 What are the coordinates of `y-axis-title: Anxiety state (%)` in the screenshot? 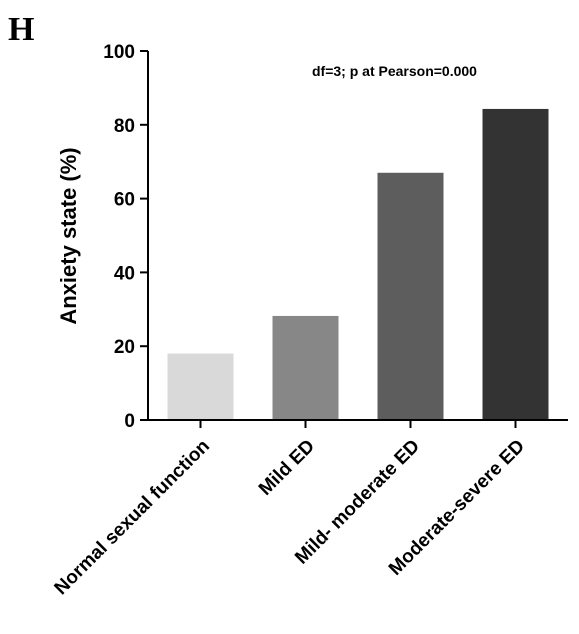 It's located at (68, 235).